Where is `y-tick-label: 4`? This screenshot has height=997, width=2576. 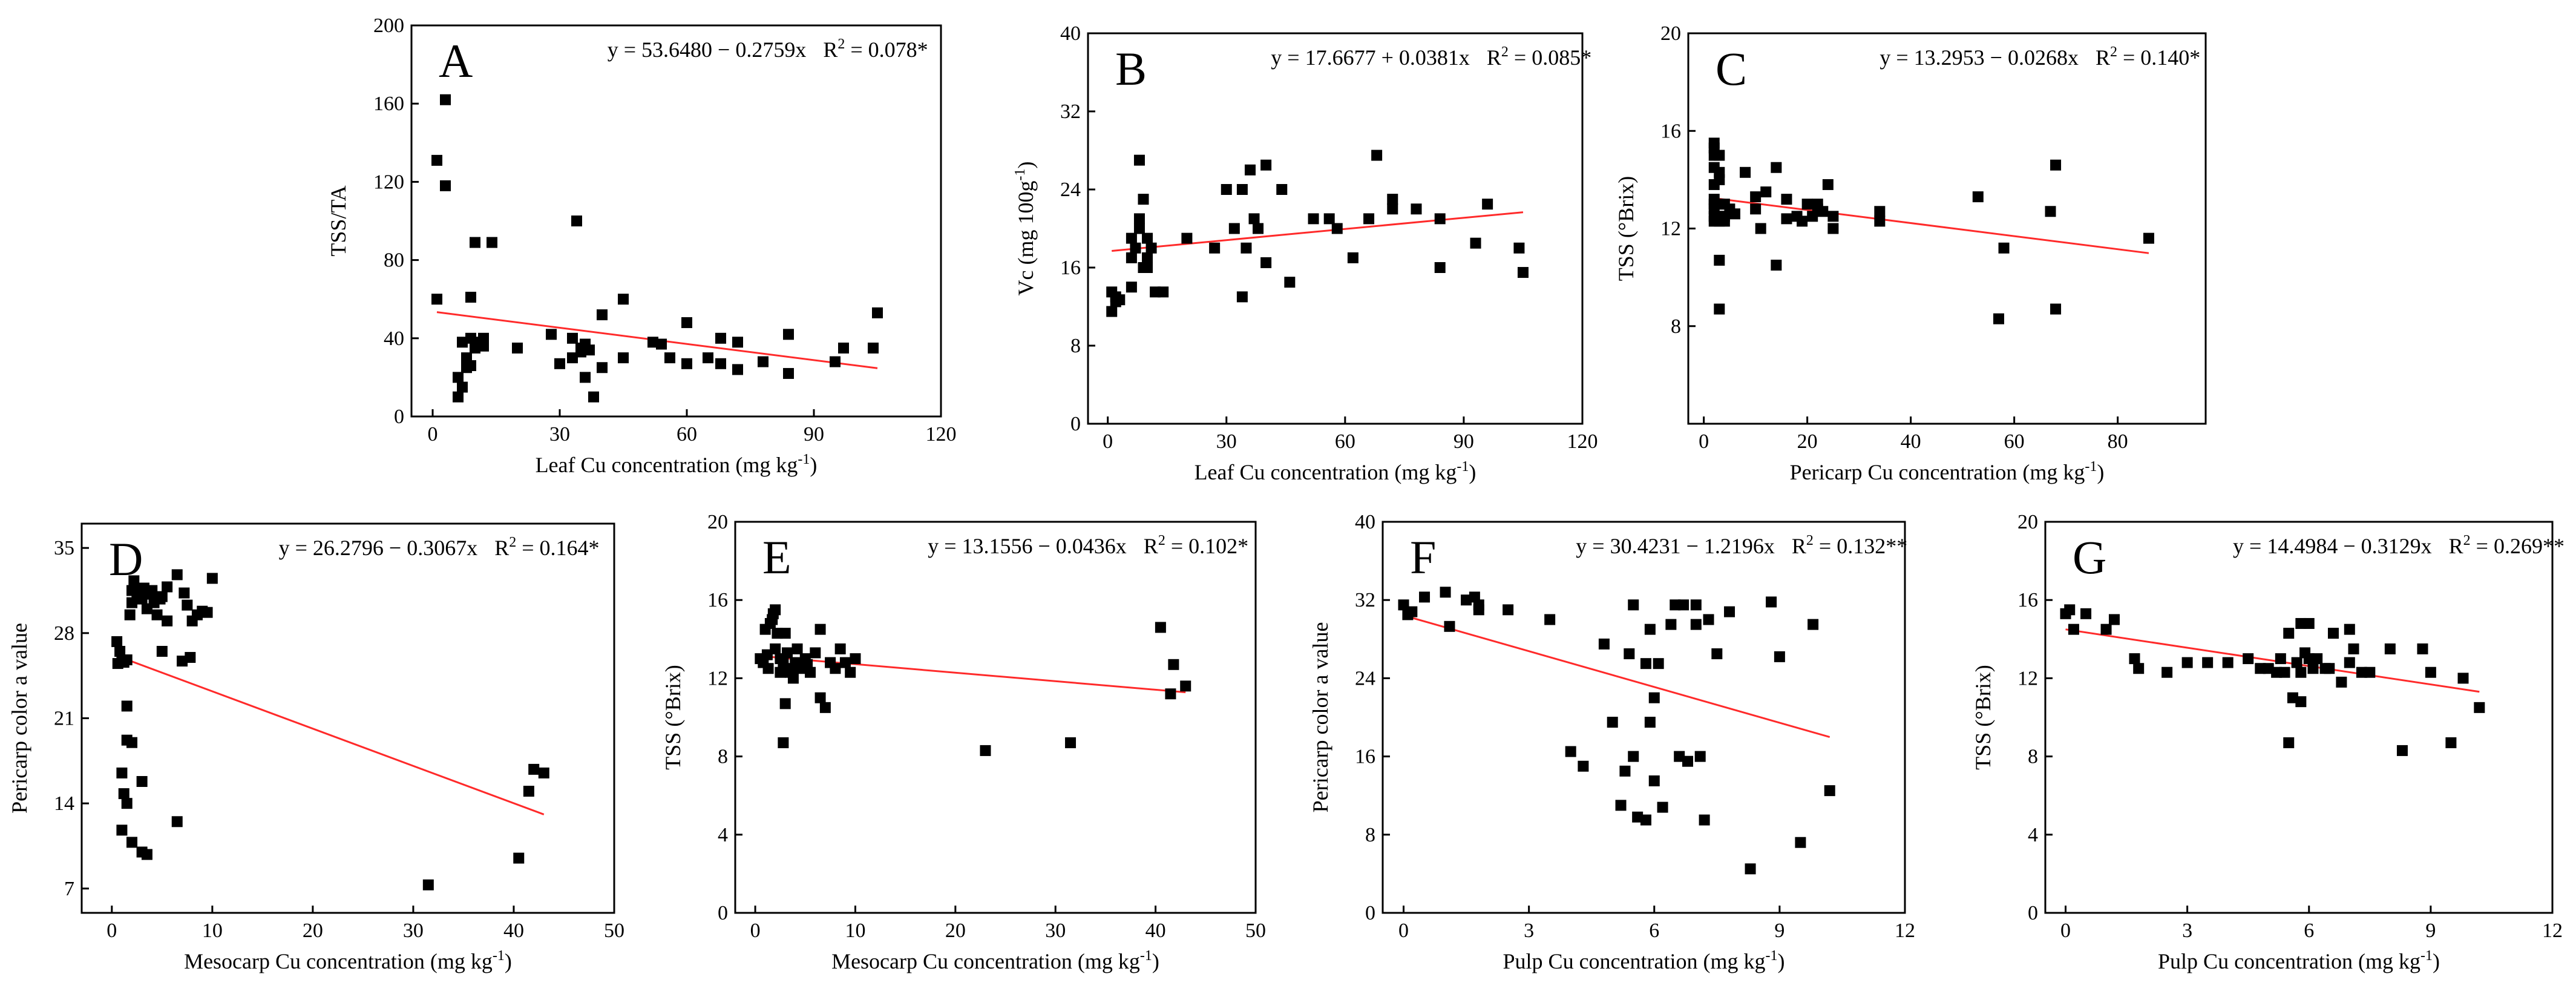
y-tick-label: 4 is located at coordinates (723, 835).